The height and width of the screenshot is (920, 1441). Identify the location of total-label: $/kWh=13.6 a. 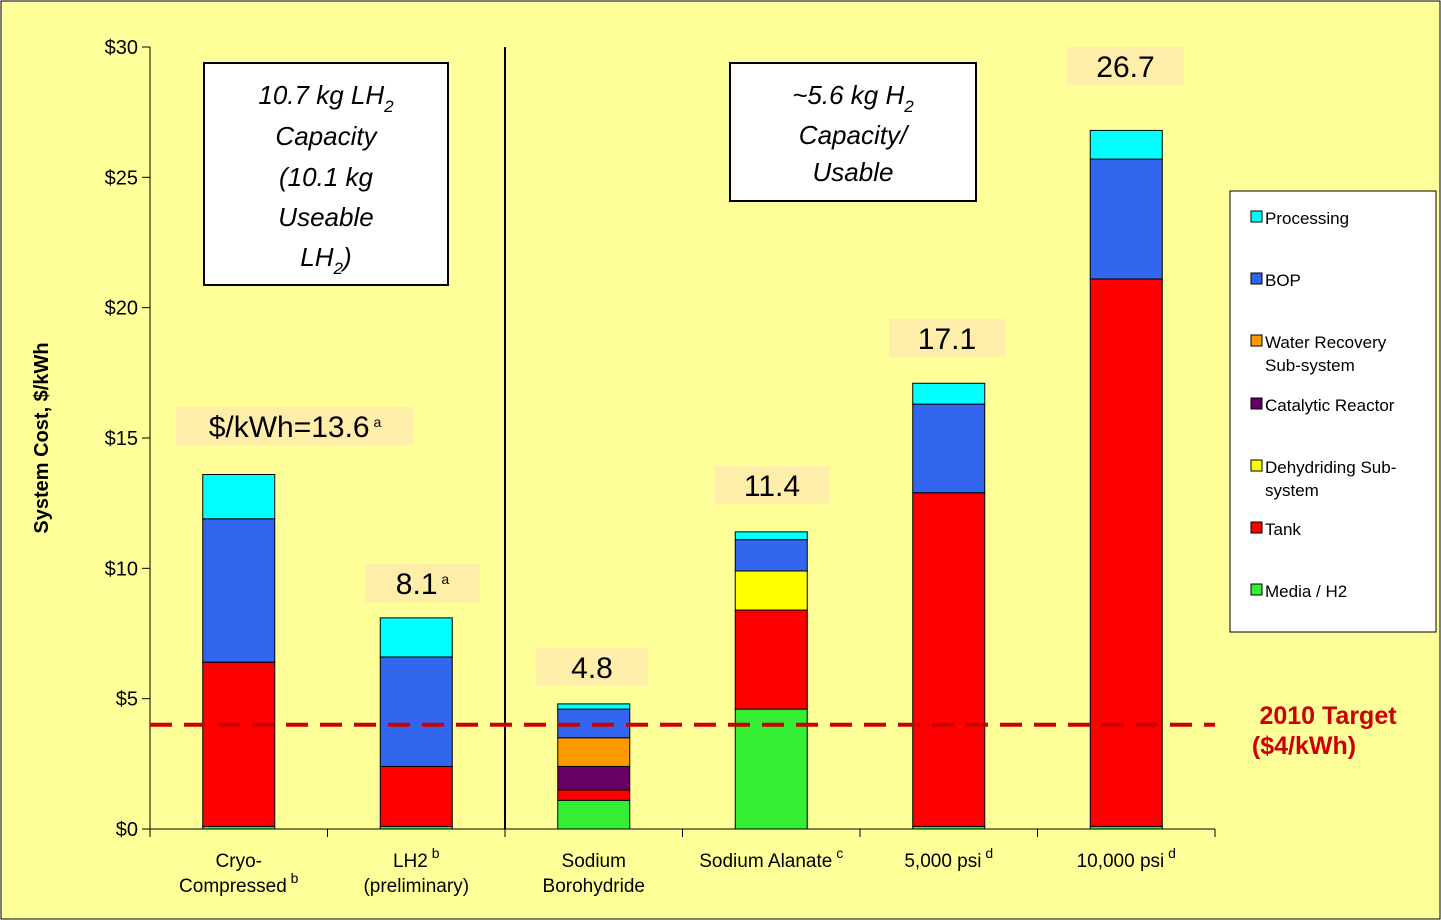
(295, 427).